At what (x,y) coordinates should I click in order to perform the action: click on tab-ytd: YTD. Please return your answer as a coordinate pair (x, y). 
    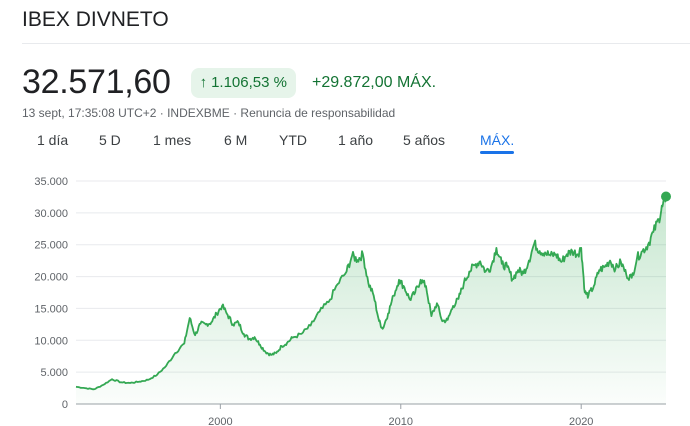
    Looking at the image, I should click on (293, 140).